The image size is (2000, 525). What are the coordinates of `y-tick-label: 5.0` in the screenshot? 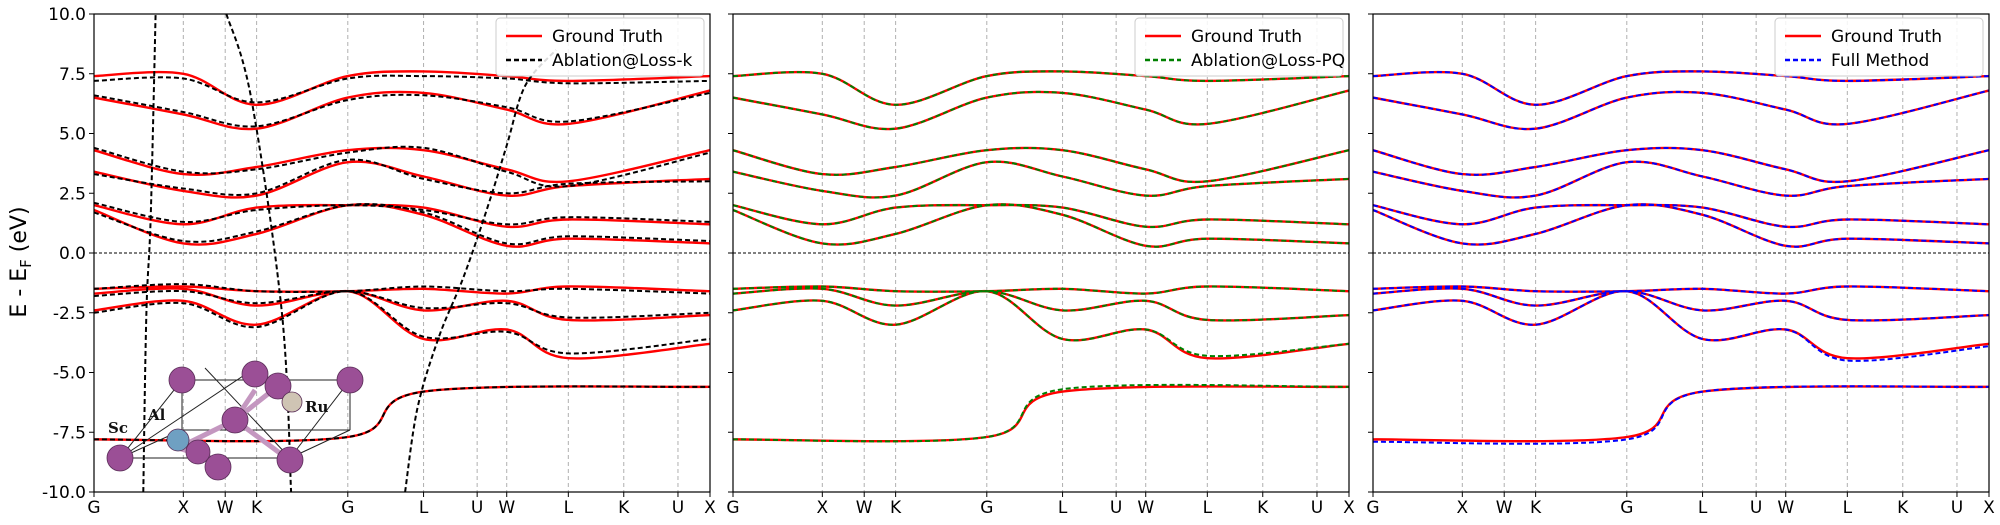 It's located at (72, 135).